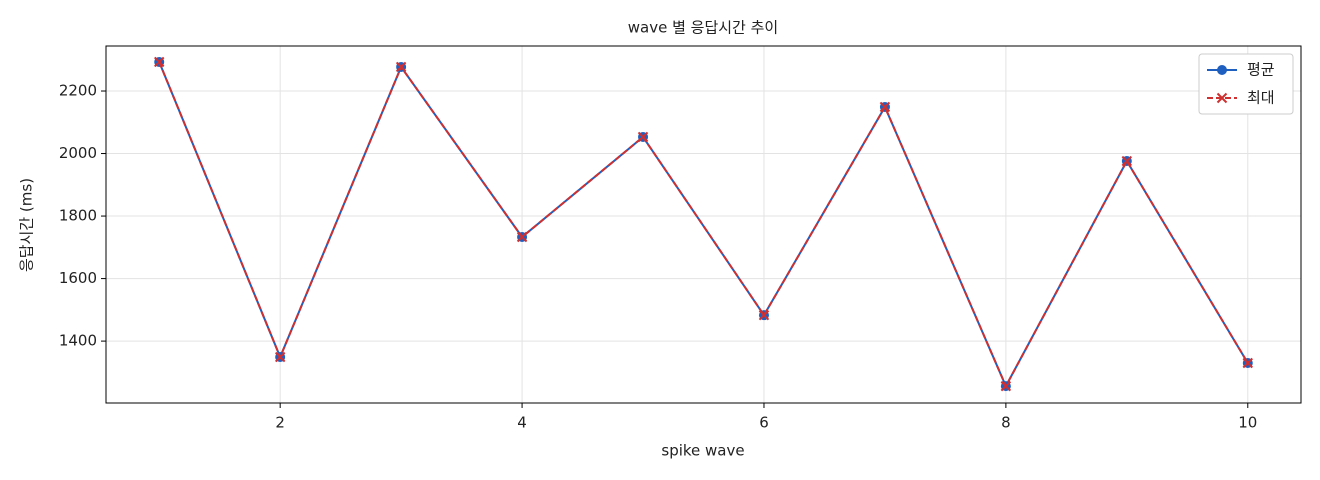 The height and width of the screenshot is (480, 1320). I want to click on legend-label: 최대, so click(1261, 98).